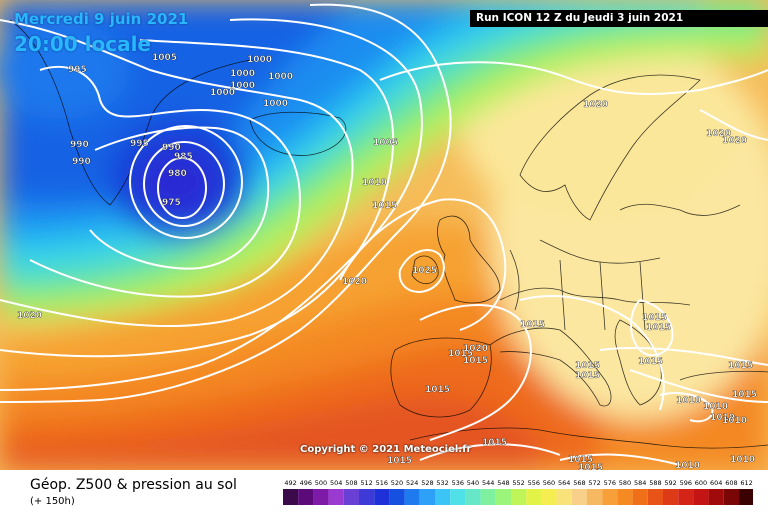 This screenshot has width=768, height=512. I want to click on scale-tick-label: 560, so click(549, 483).